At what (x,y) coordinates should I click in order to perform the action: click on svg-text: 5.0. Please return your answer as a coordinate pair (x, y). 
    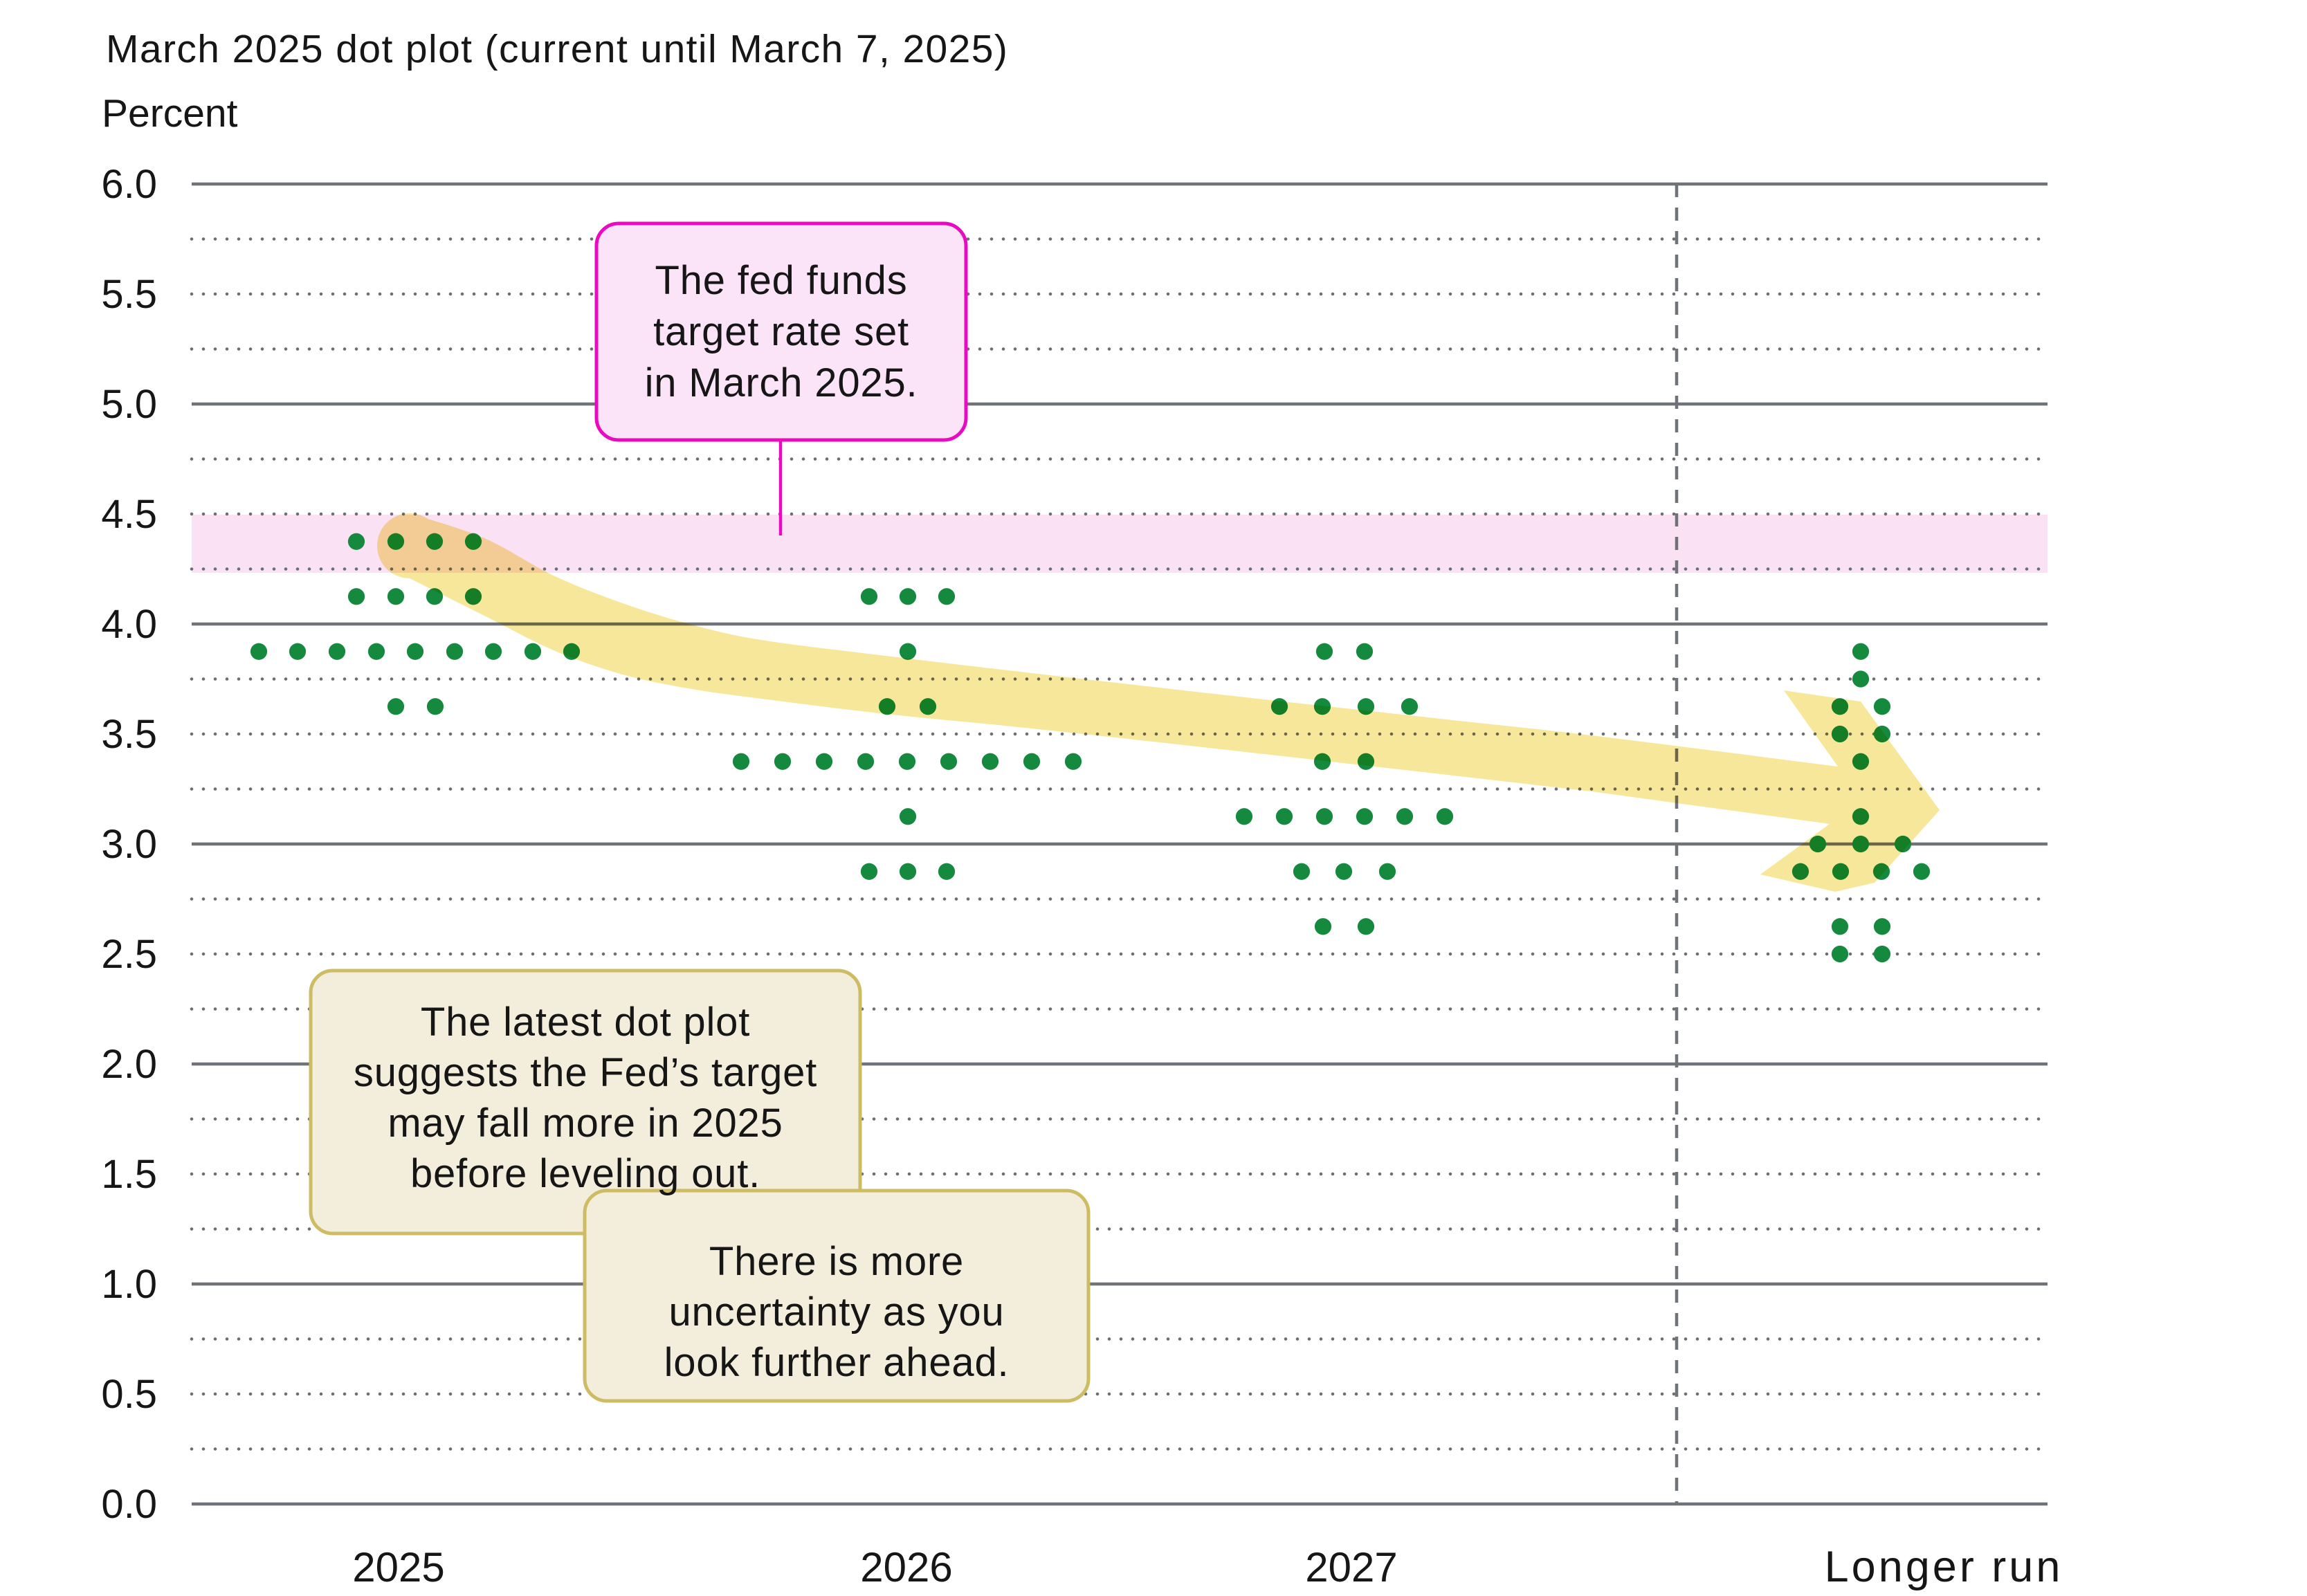
    Looking at the image, I should click on (129, 405).